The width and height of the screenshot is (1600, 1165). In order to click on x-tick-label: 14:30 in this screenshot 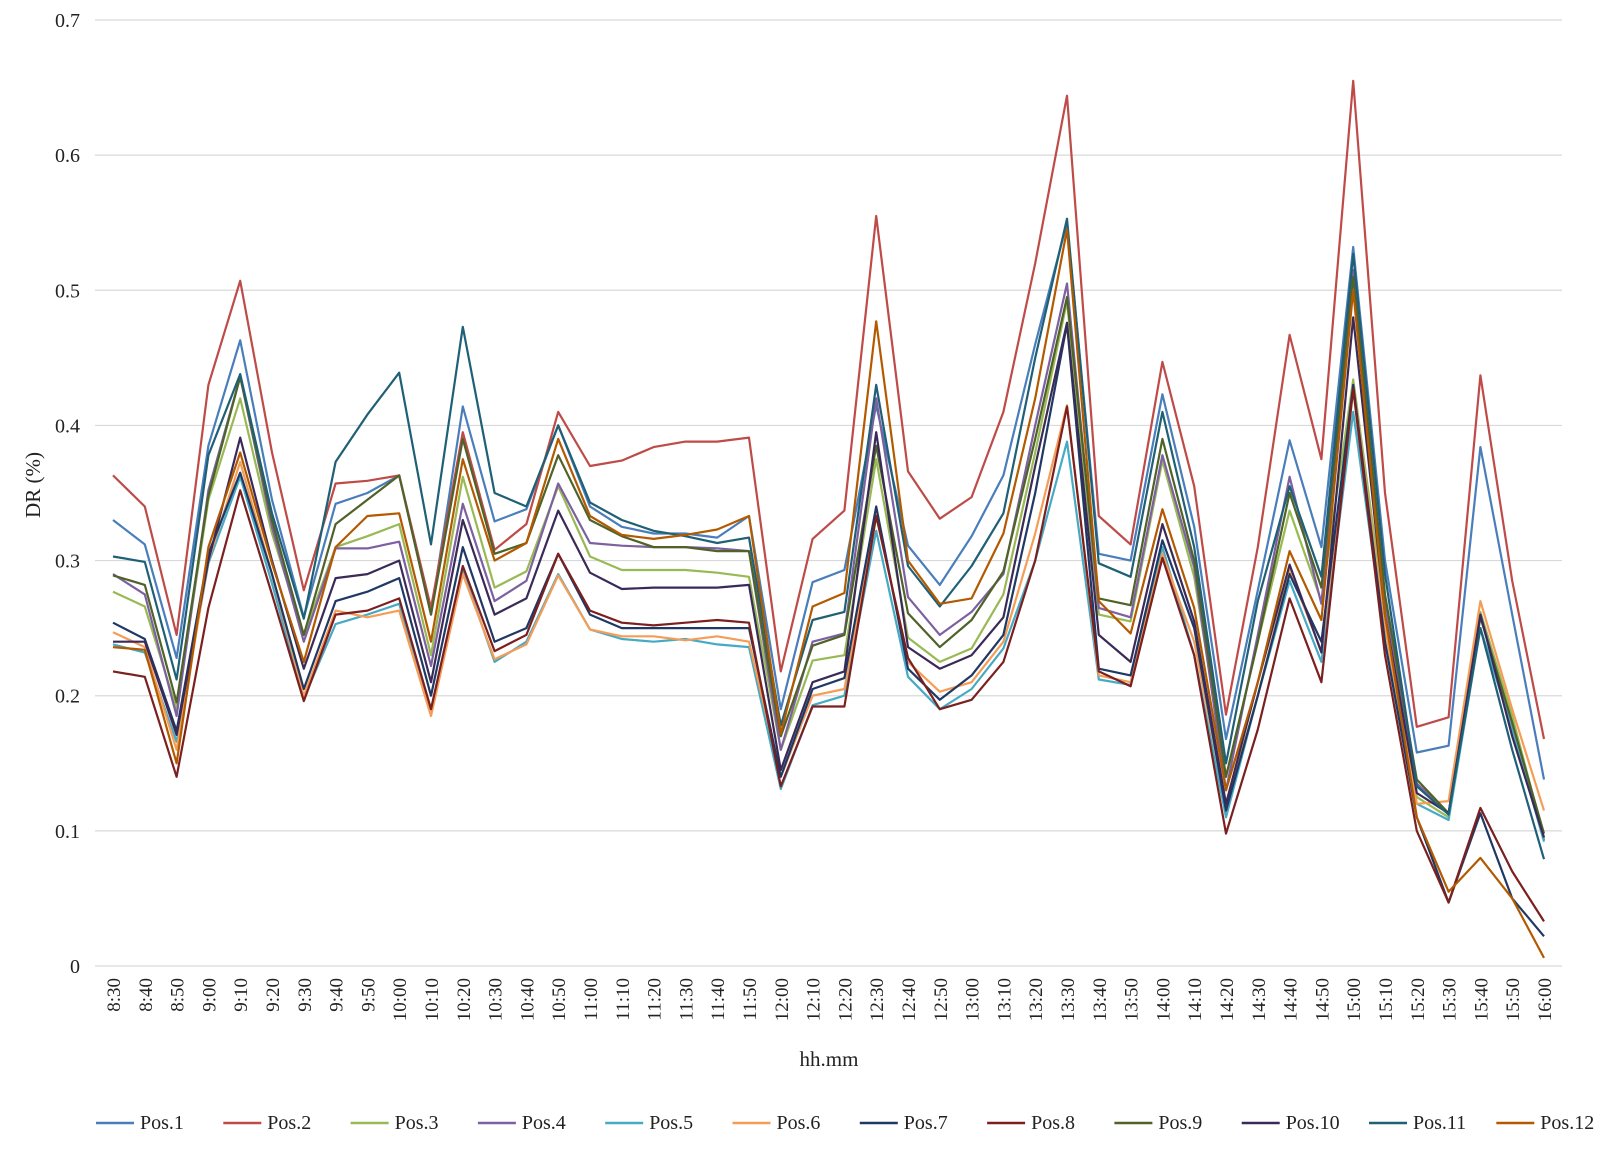, I will do `click(1259, 999)`.